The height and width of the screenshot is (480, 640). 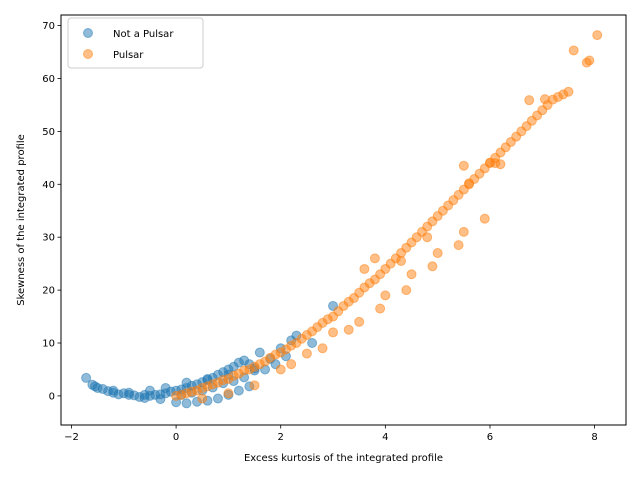 What do you see at coordinates (490, 437) in the screenshot?
I see `x-tick-label: 6` at bounding box center [490, 437].